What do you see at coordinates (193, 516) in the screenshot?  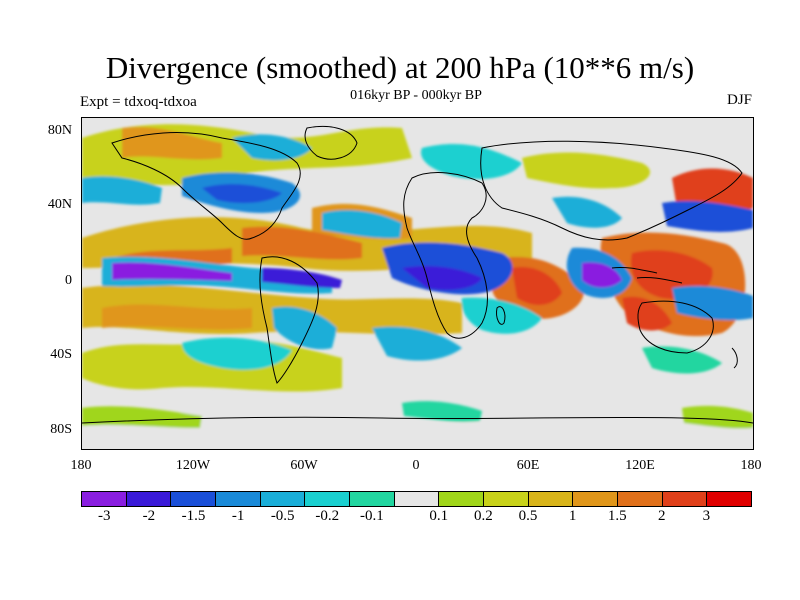 I see `colorbar-label: -1.5` at bounding box center [193, 516].